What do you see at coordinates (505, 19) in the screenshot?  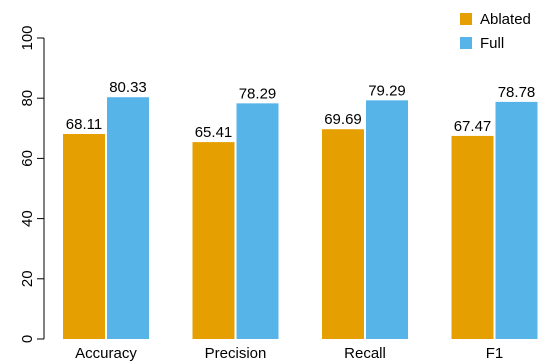 I see `legend-label: Ablated` at bounding box center [505, 19].